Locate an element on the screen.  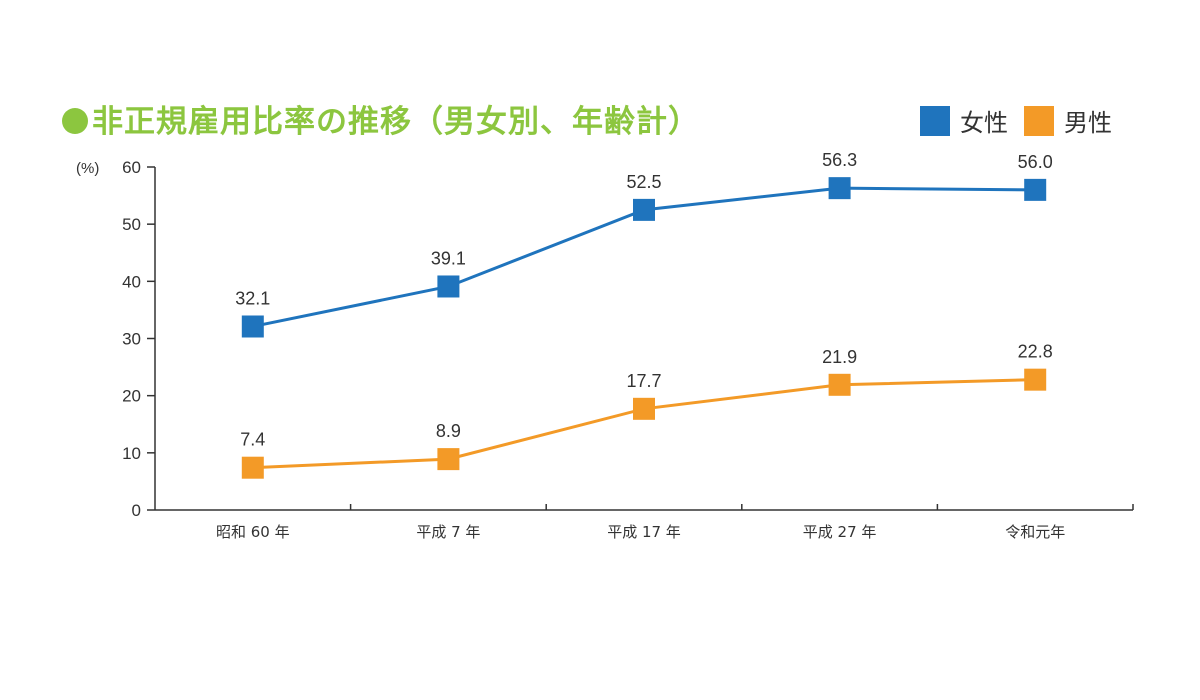
legend-item-male: 男性 is located at coordinates (1068, 120).